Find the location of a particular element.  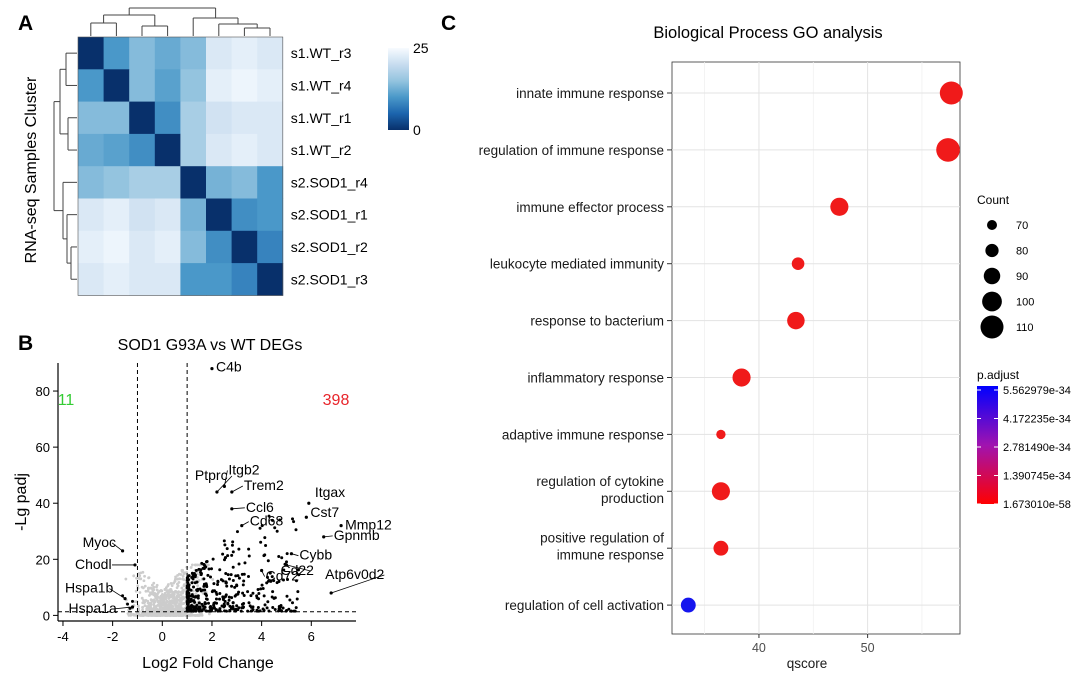

gene-label: Atp6v0d2 is located at coordinates (354, 574).